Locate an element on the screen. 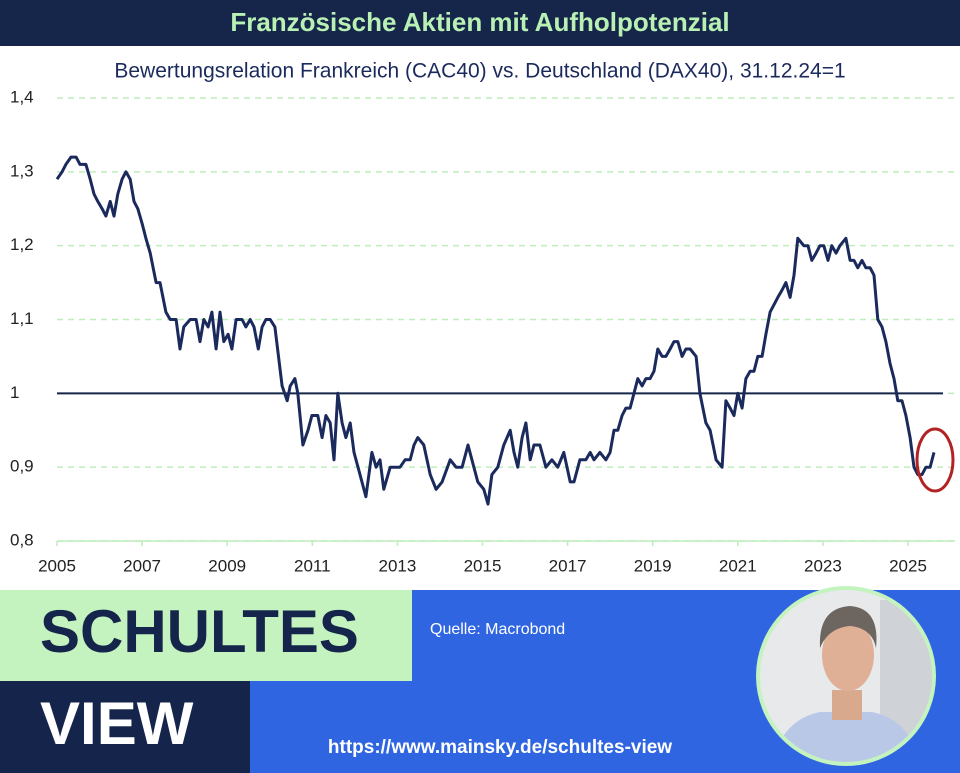 This screenshot has height=773, width=960. x-tick-label: 2007 is located at coordinates (142, 565).